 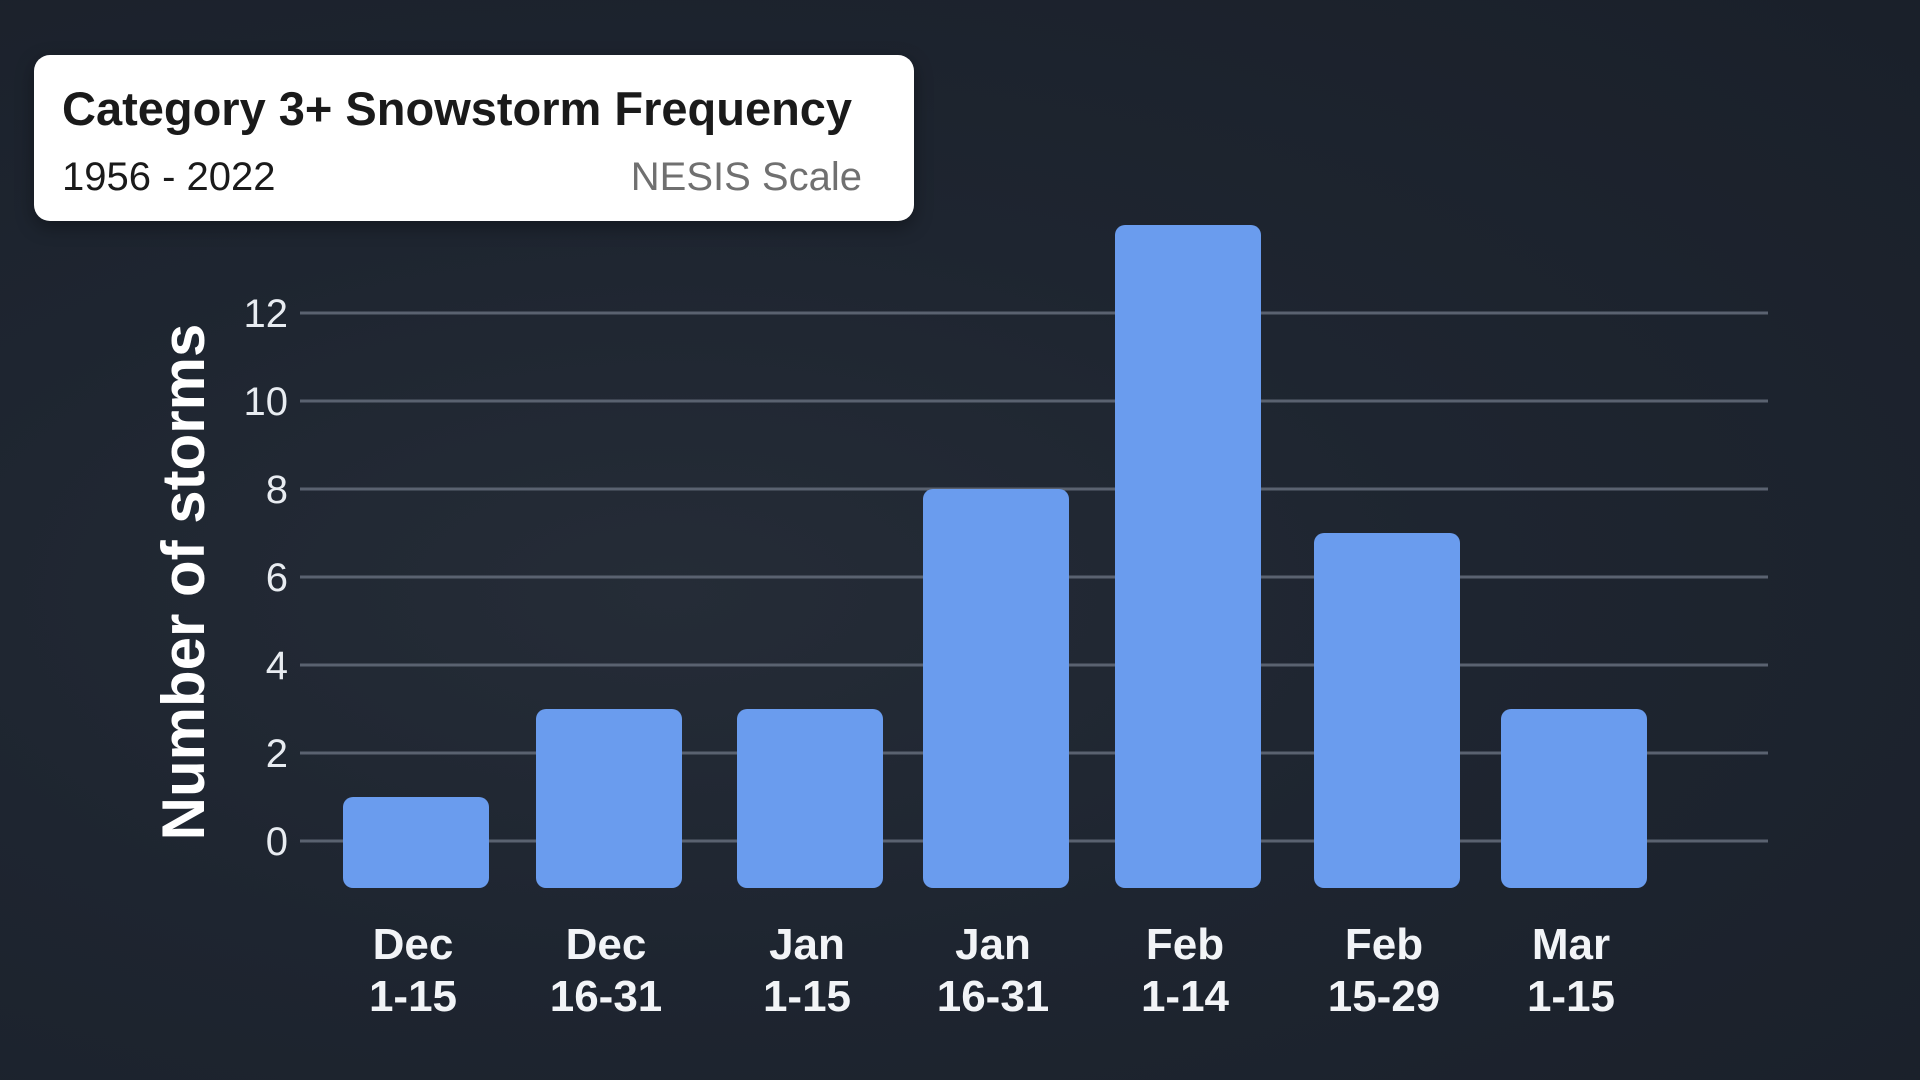 I want to click on x-tick-label: Jan 1-15, so click(x=807, y=970).